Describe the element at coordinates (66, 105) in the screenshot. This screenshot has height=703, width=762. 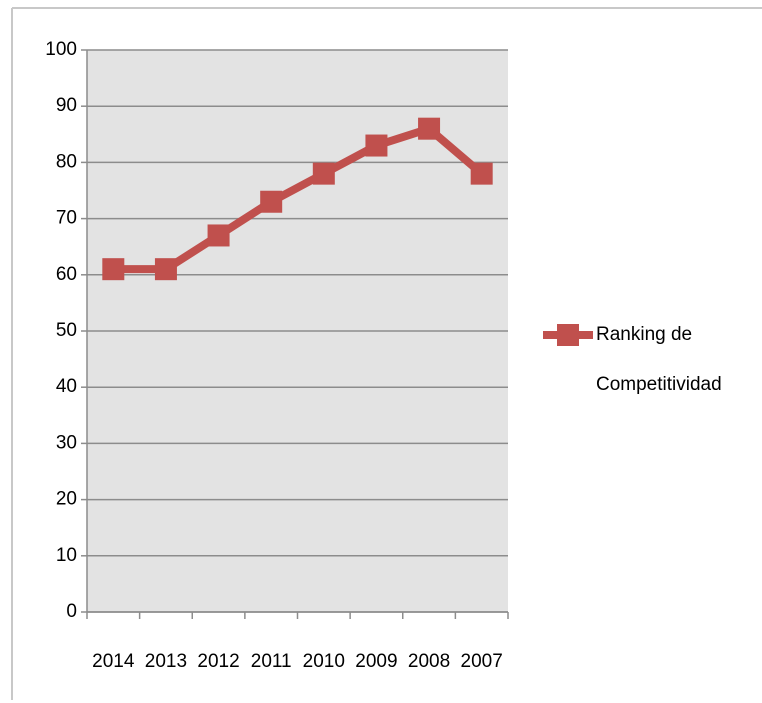
I see `y-tick-label: 90` at that location.